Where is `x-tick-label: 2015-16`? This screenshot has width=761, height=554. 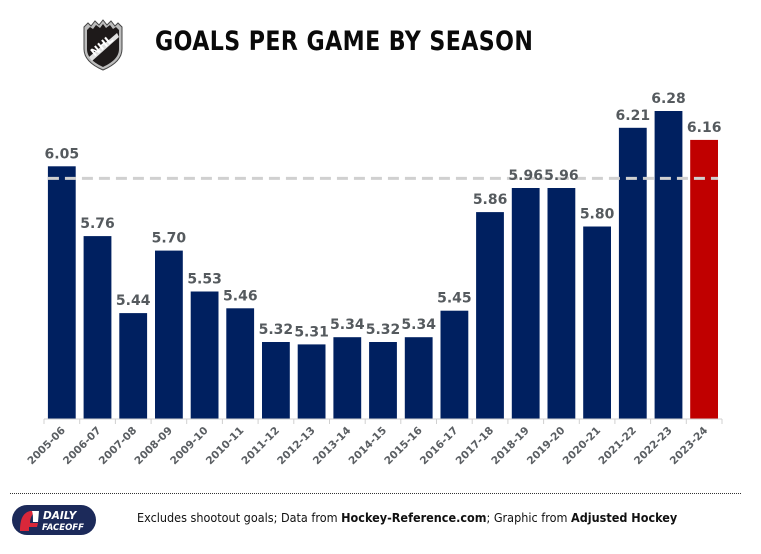
x-tick-label: 2015-16 is located at coordinates (403, 446).